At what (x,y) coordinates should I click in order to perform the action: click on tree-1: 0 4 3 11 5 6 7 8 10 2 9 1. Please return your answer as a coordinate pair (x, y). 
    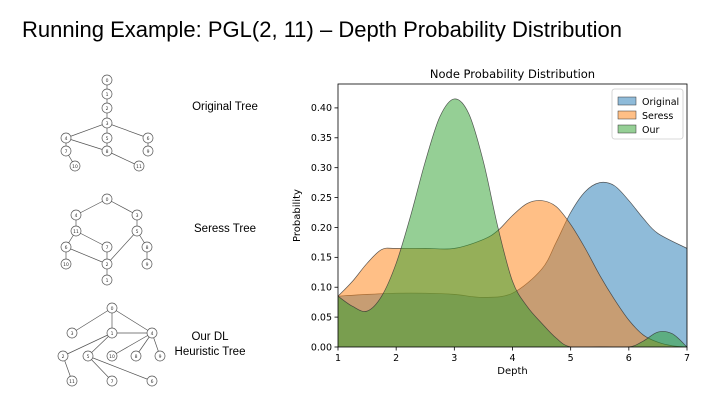
    Looking at the image, I should click on (106, 239).